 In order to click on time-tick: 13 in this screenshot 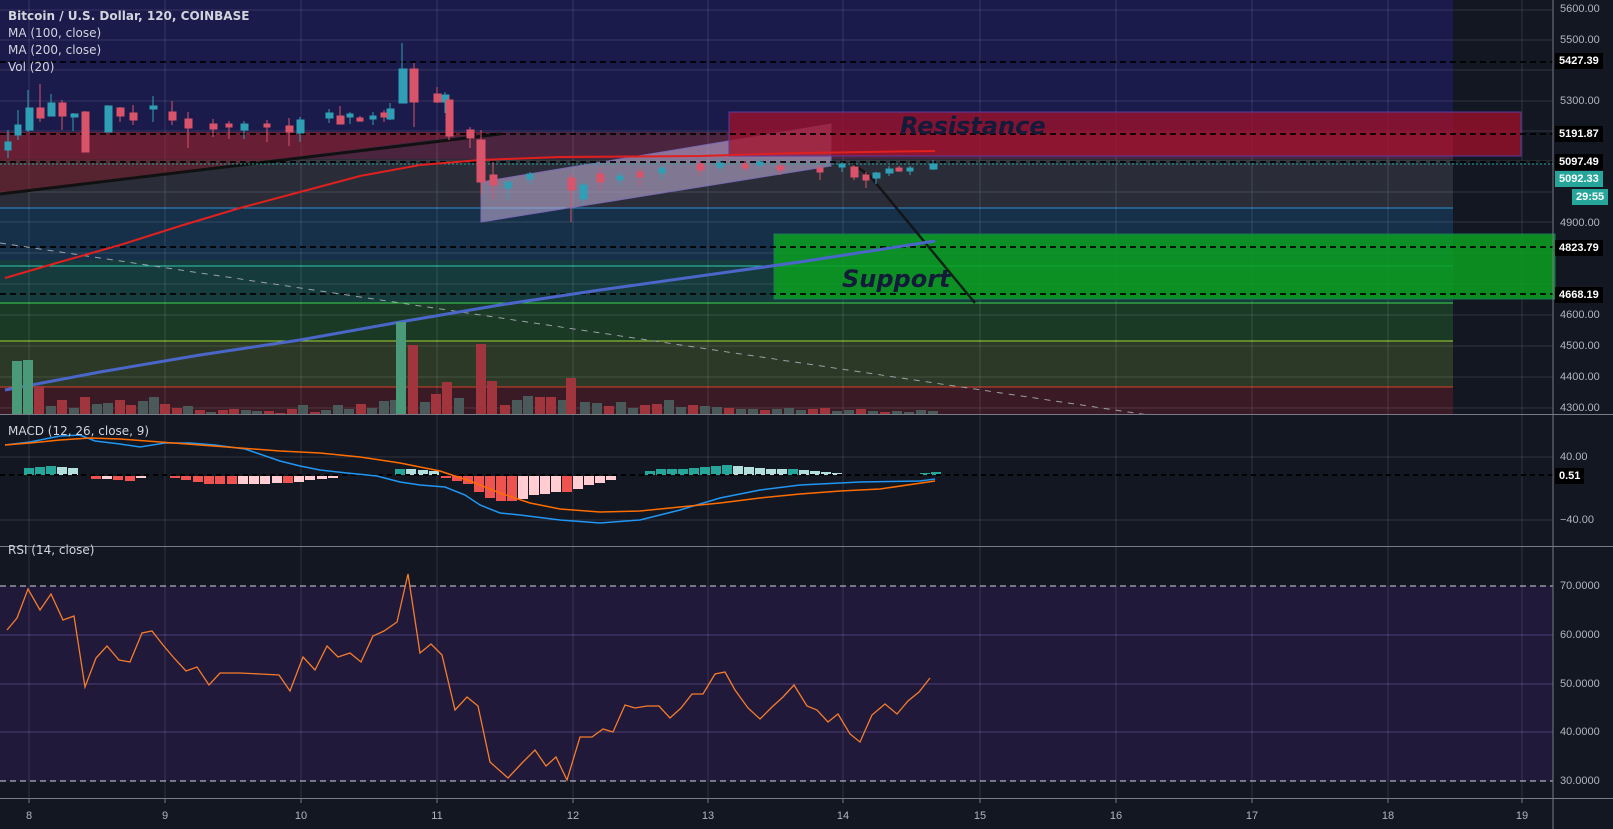, I will do `click(708, 816)`.